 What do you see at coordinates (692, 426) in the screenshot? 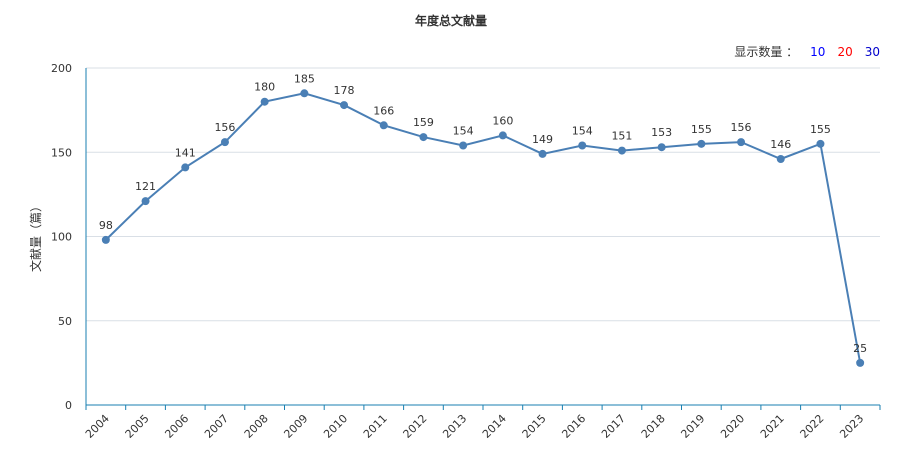
I see `x-tick-label: 2019` at bounding box center [692, 426].